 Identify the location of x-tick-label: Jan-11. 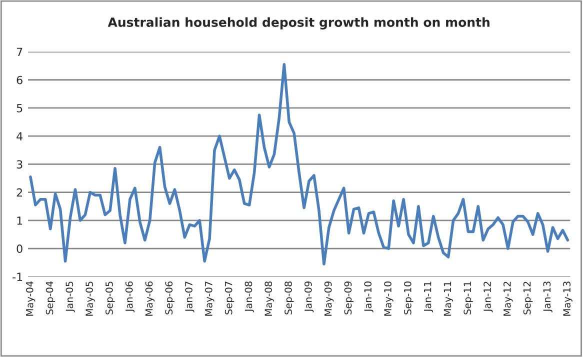
(429, 297).